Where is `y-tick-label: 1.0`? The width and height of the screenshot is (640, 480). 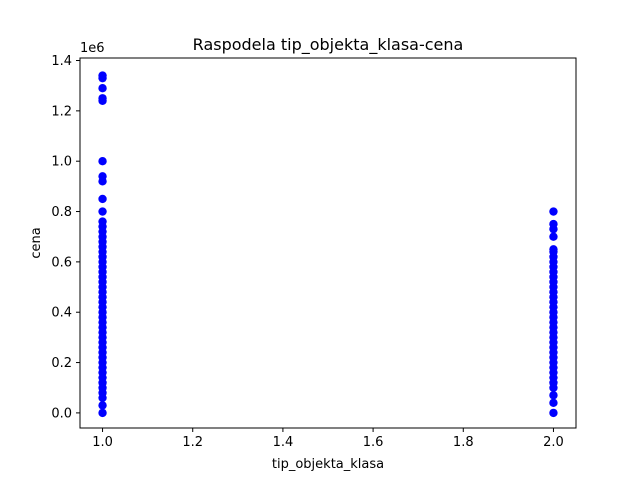 y-tick-label: 1.0 is located at coordinates (61, 162).